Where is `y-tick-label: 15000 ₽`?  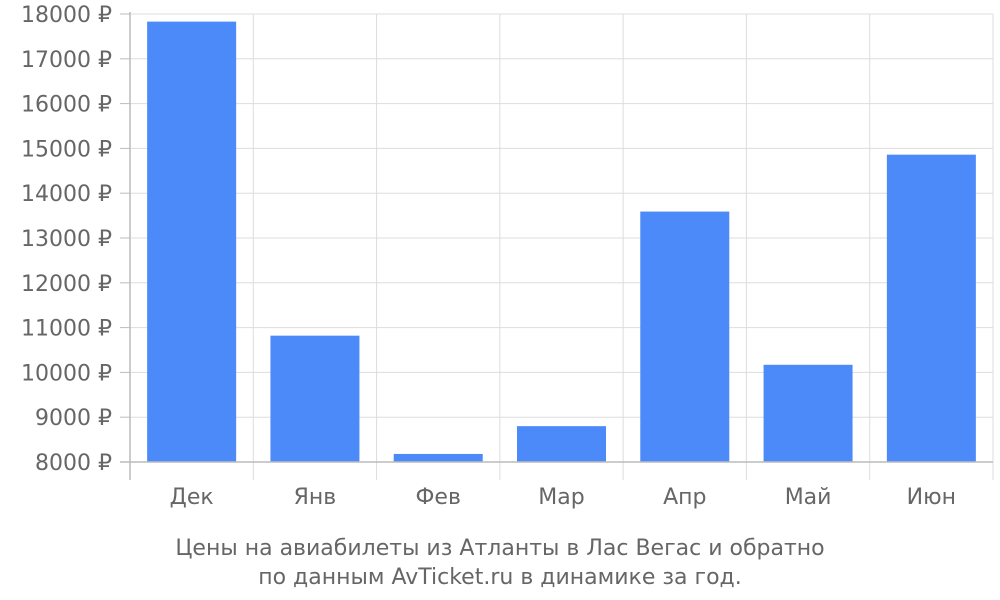
y-tick-label: 15000 ₽ is located at coordinates (66, 149).